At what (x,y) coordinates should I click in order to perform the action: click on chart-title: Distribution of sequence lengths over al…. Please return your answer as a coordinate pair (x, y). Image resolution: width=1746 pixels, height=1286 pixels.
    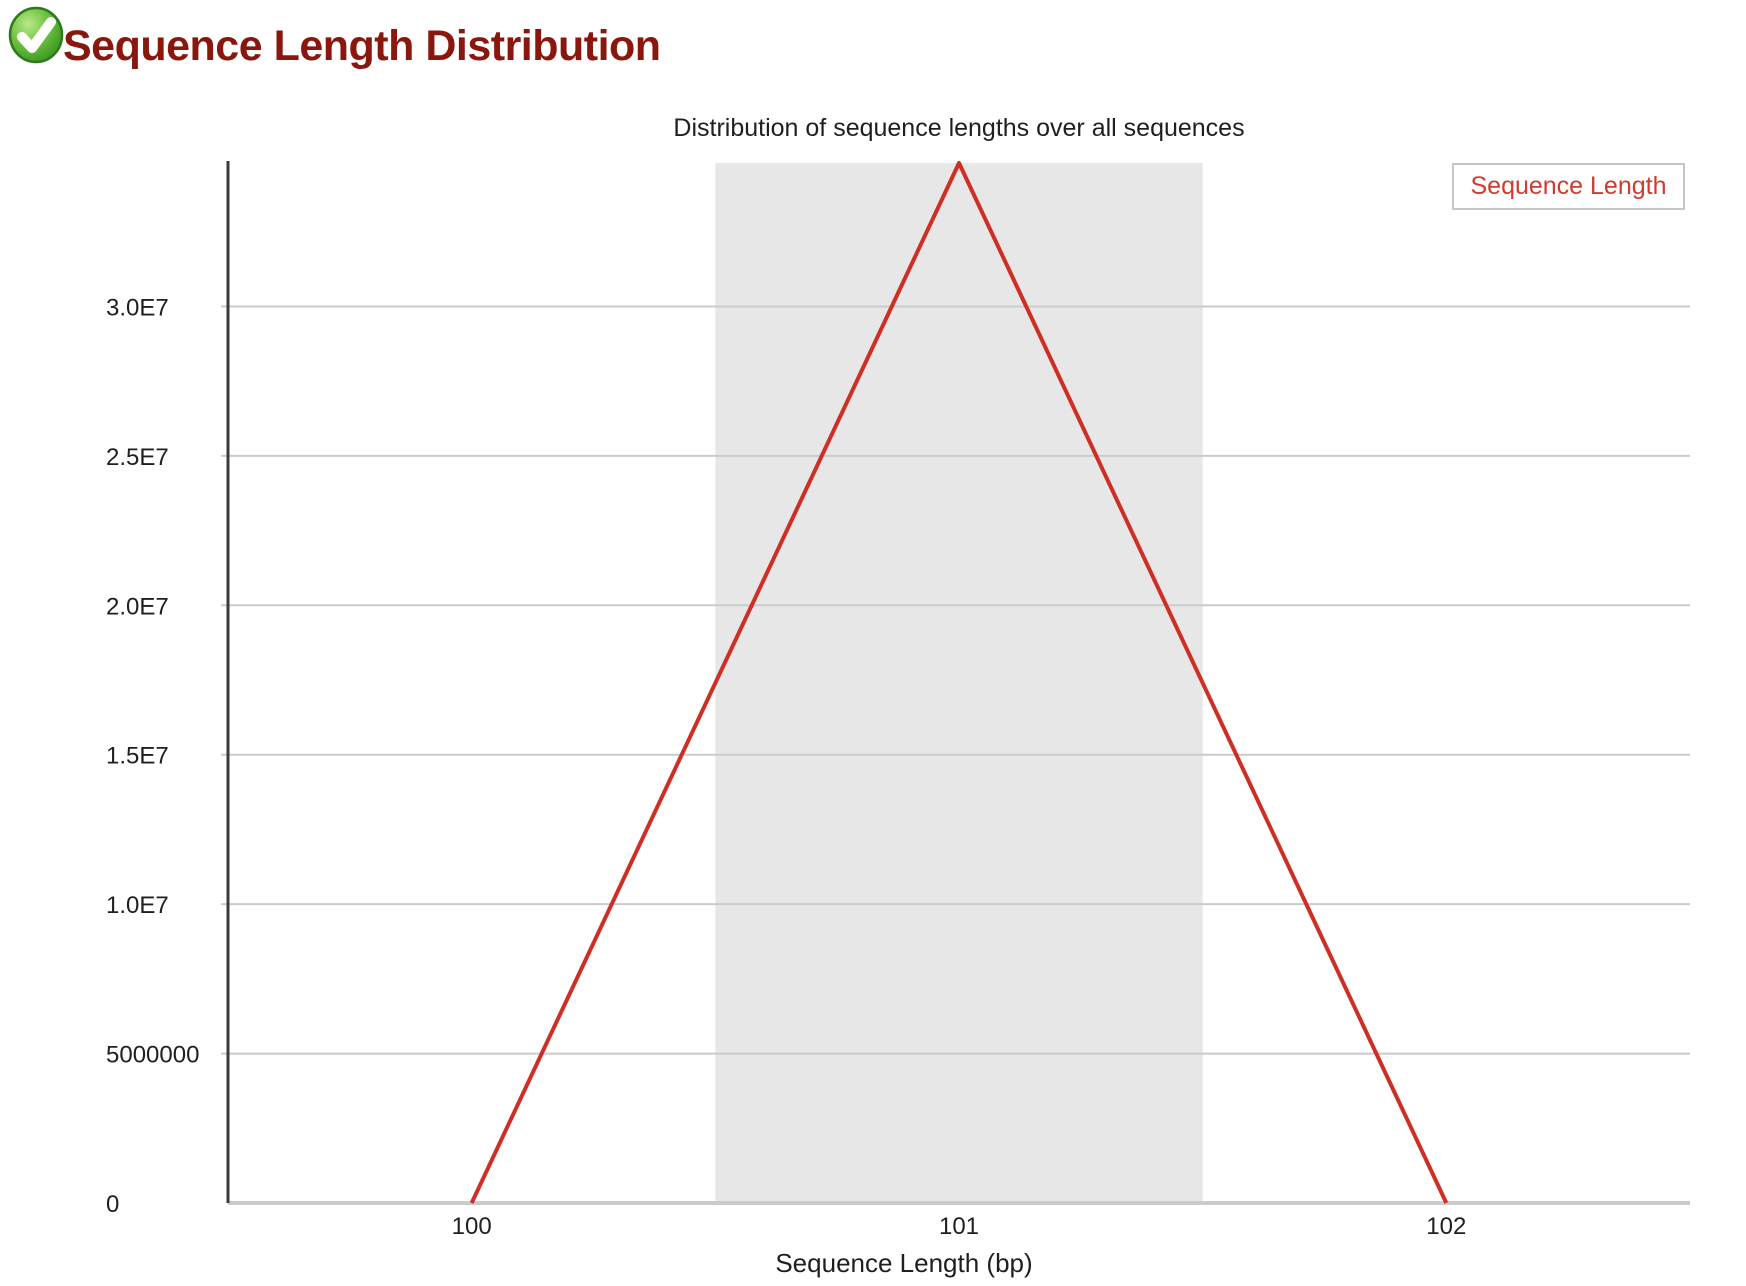
    Looking at the image, I should click on (959, 128).